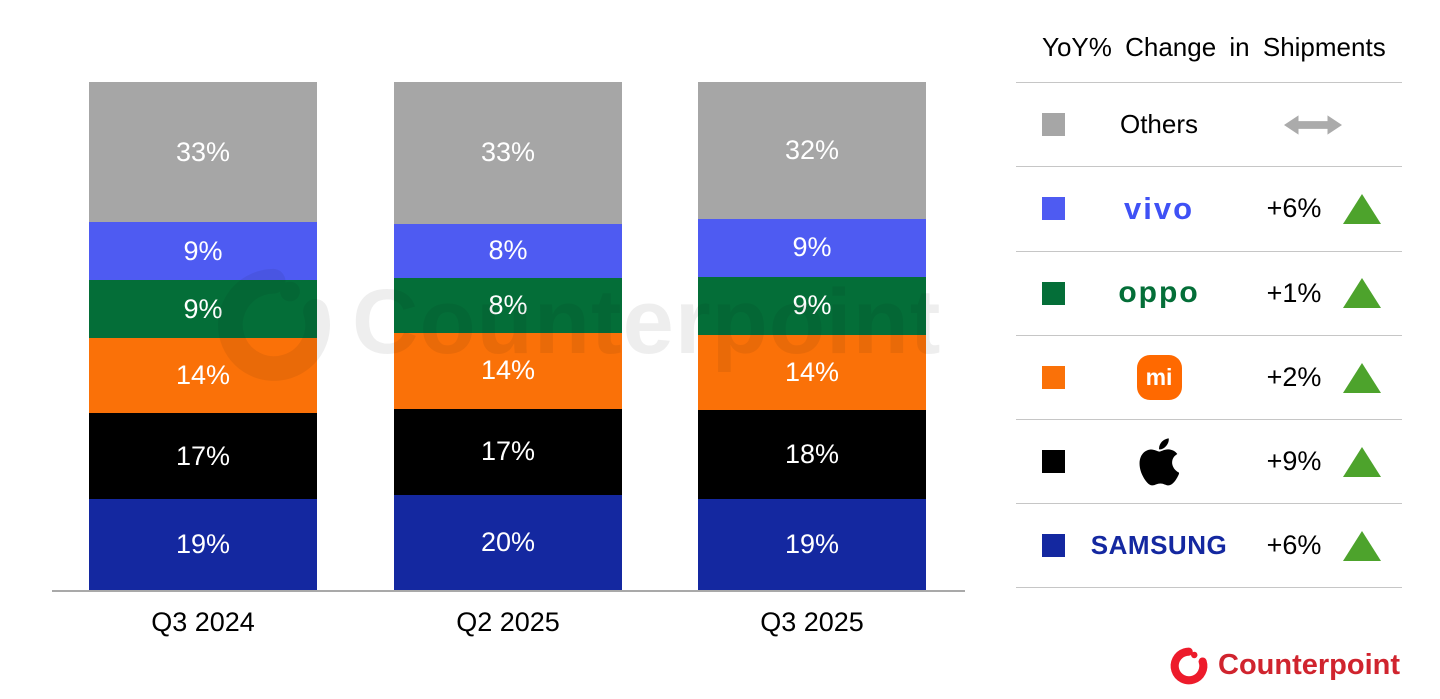 The image size is (1440, 699). I want to click on legend-row-others: Others, so click(1209, 124).